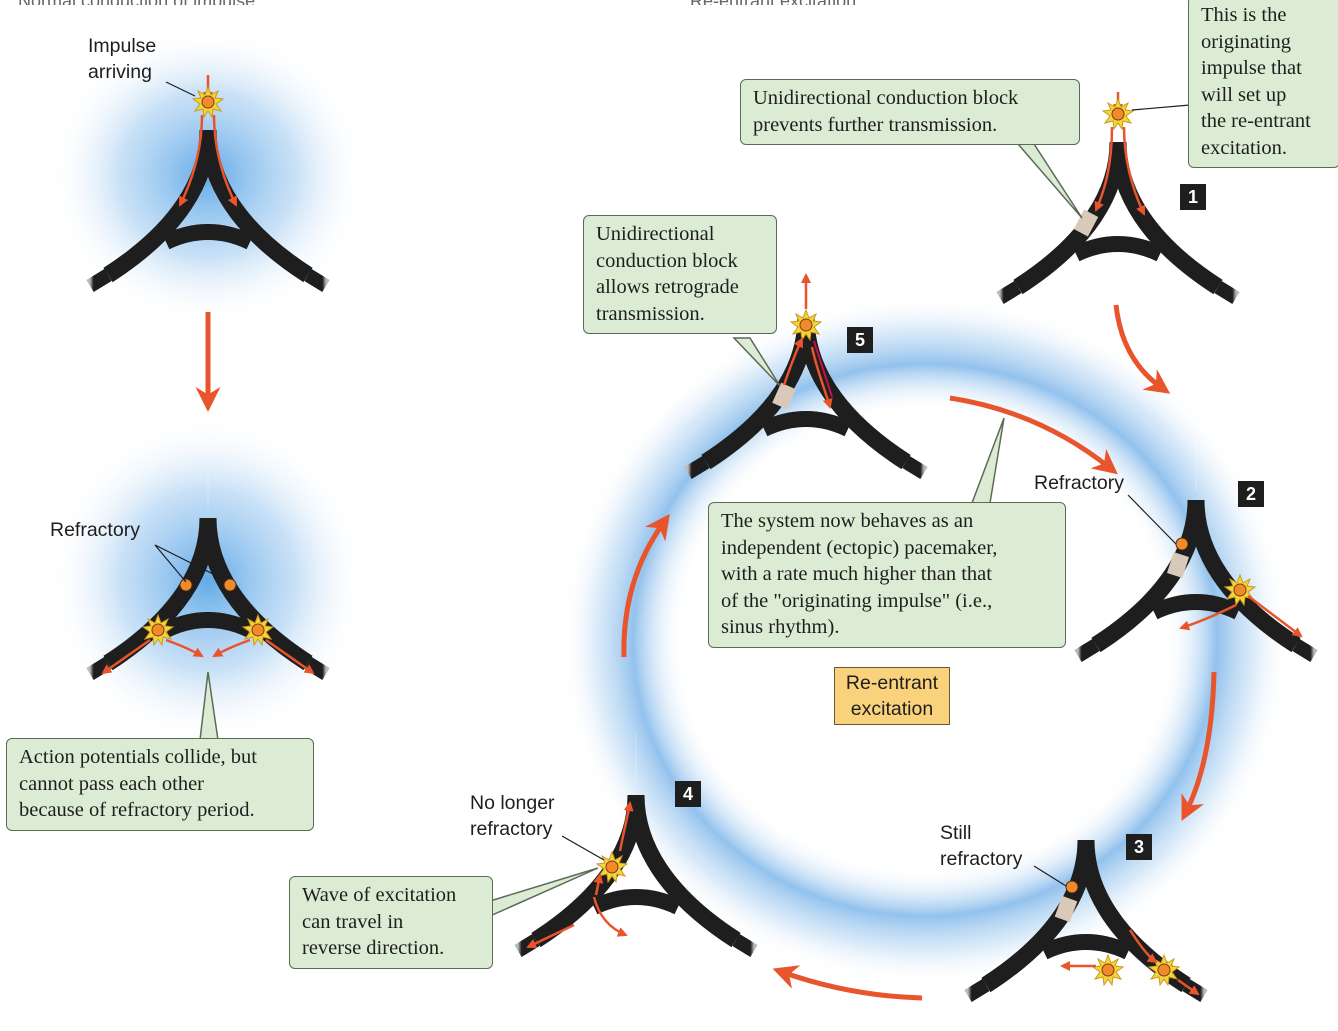 The image size is (1338, 1031). I want to click on leader-no-longer, so click(583, 848).